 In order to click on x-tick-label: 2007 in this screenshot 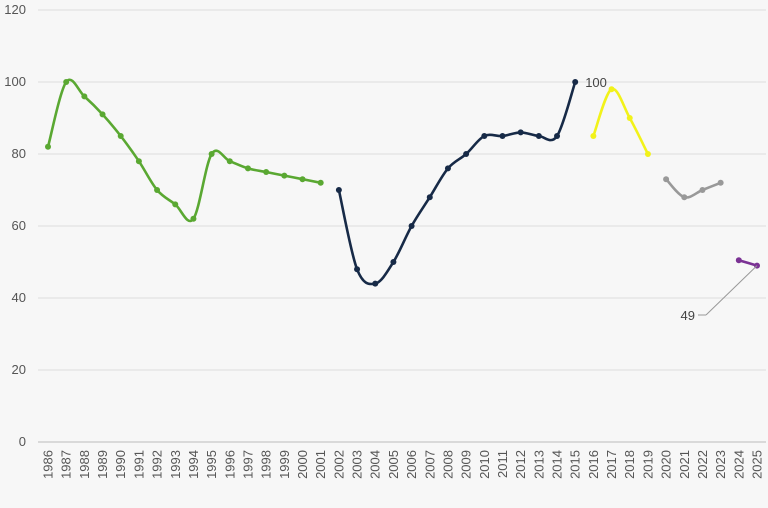, I will do `click(429, 464)`.